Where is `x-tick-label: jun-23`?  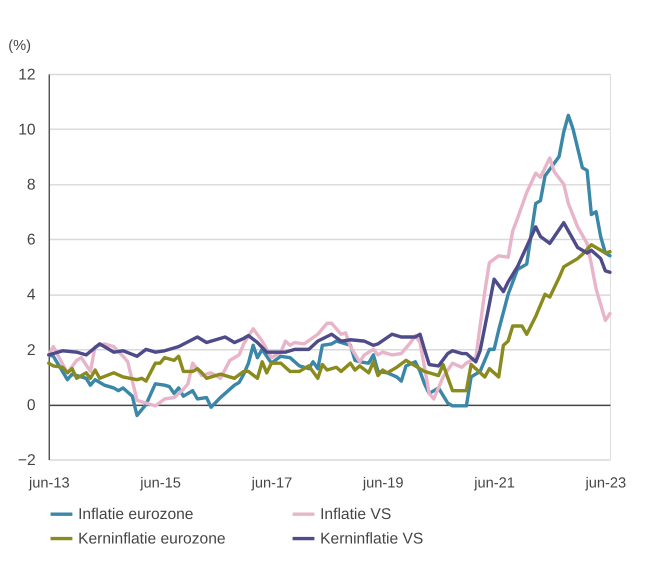
x-tick-label: jun-23 is located at coordinates (605, 483).